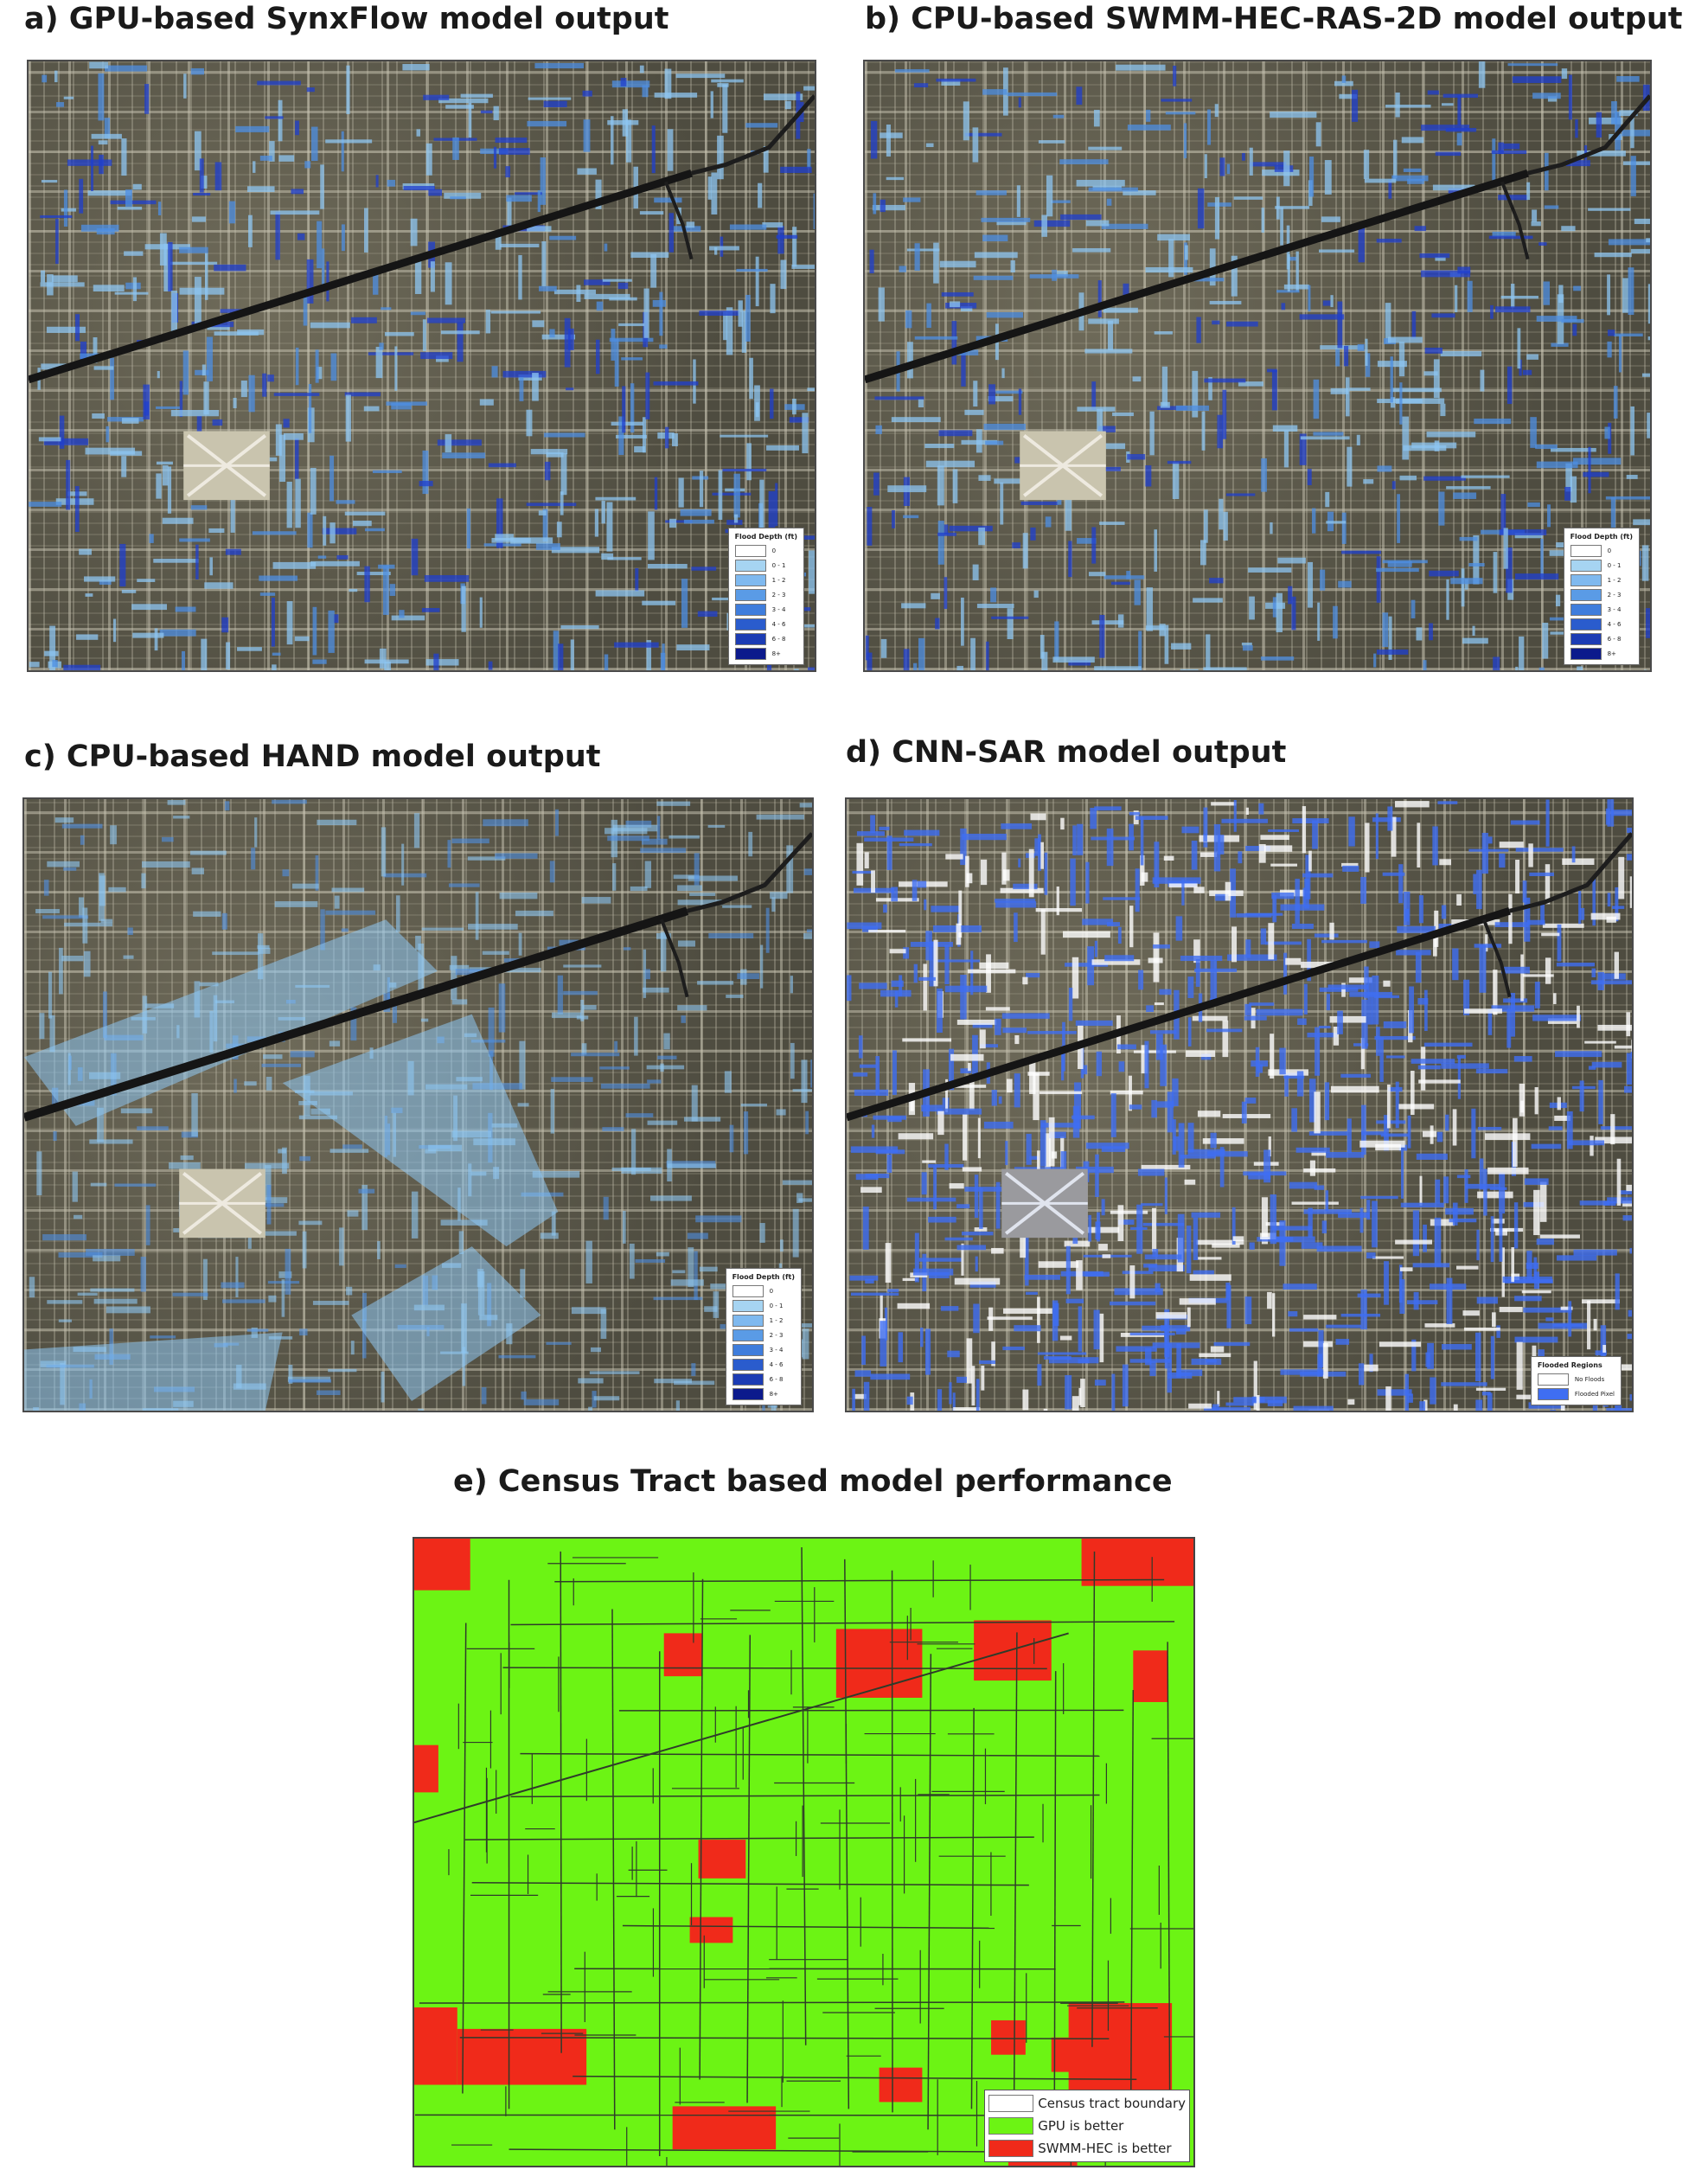  What do you see at coordinates (1601, 639) in the screenshot?
I see `legend-item: 6 - 8` at bounding box center [1601, 639].